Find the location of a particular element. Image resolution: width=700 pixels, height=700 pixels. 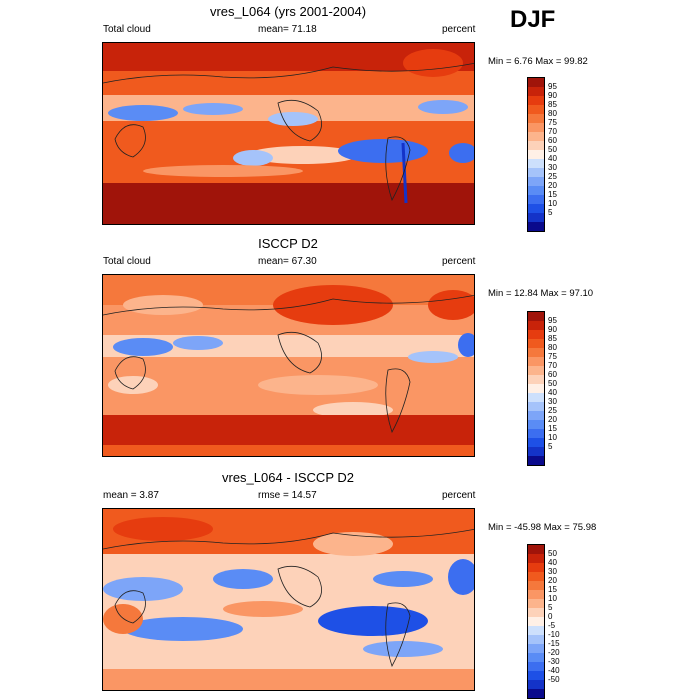

panel-1-map is located at coordinates (288, 133).